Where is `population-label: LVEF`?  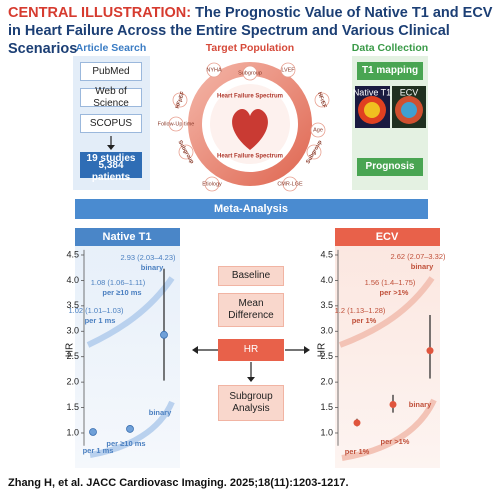
population-label: LVEF is located at coordinates (288, 70).